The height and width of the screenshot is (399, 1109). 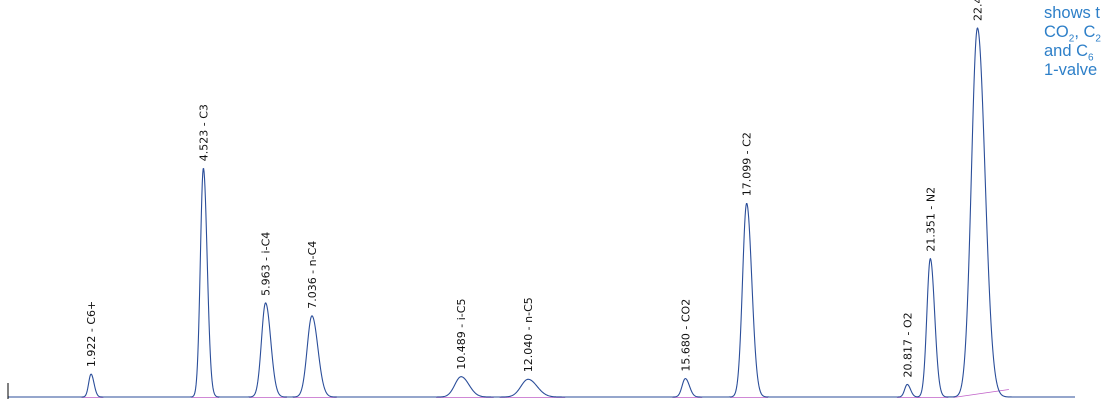 What do you see at coordinates (978, 10) in the screenshot?
I see `peak-label: 22.442 - C1` at bounding box center [978, 10].